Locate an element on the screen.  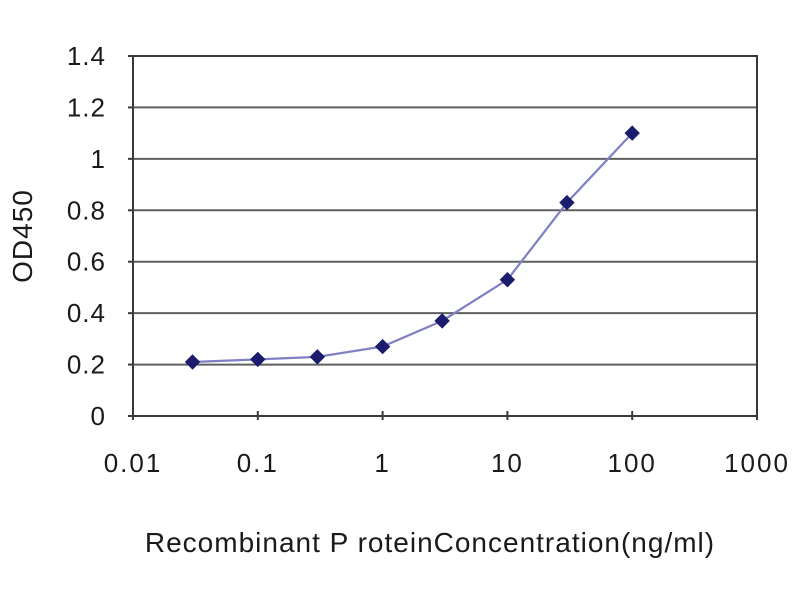
x-tick-label: 1000 is located at coordinates (757, 463).